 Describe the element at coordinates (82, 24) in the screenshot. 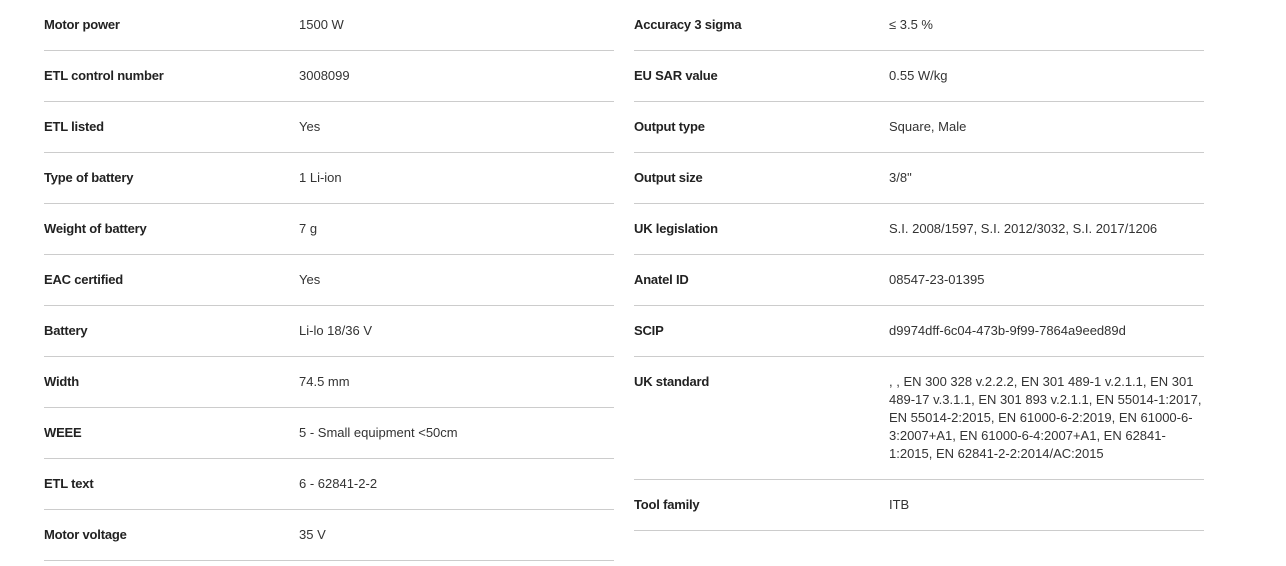

I see `spec-label: Motor power` at that location.